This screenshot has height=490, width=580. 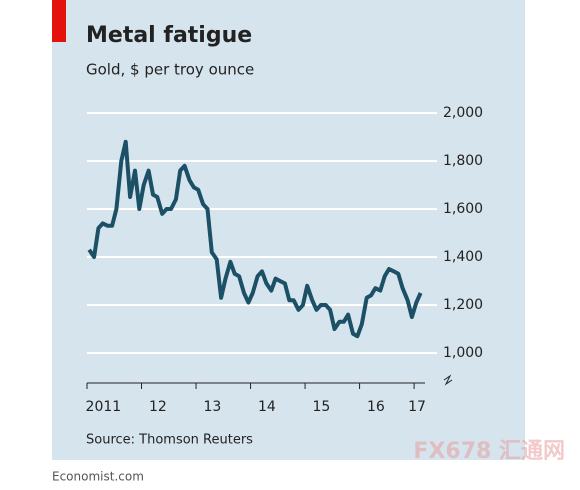 What do you see at coordinates (59, 21) in the screenshot?
I see `red-tab` at bounding box center [59, 21].